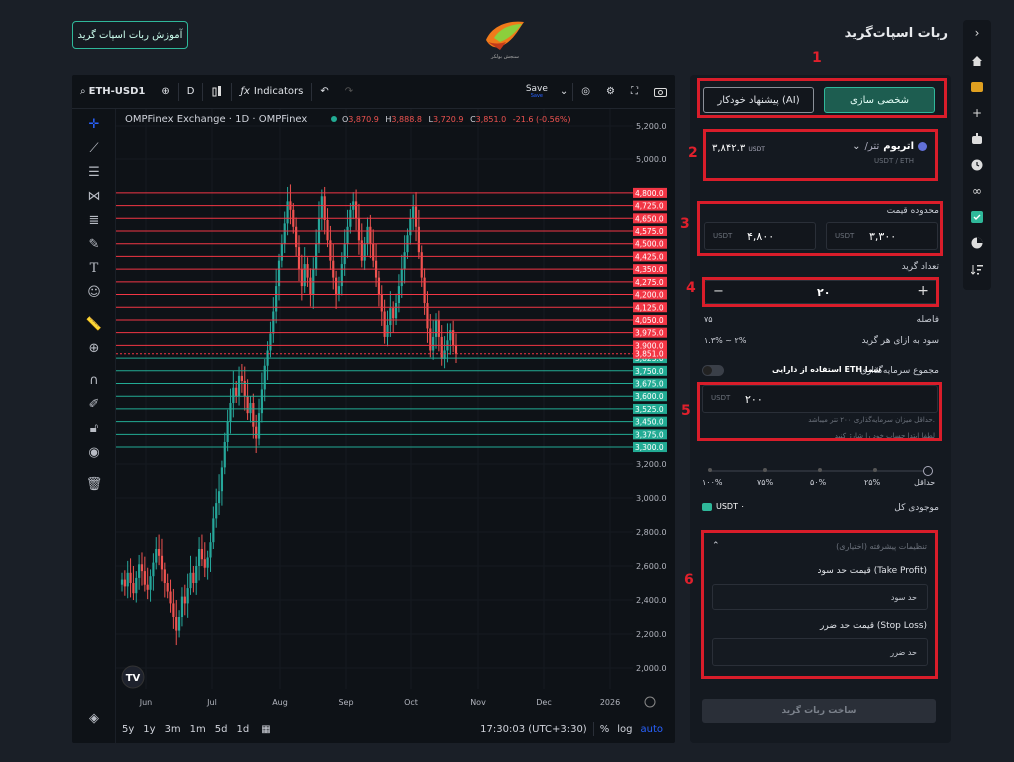  I want to click on price-max-input: USDT ۴,۸۰۰, so click(760, 236).